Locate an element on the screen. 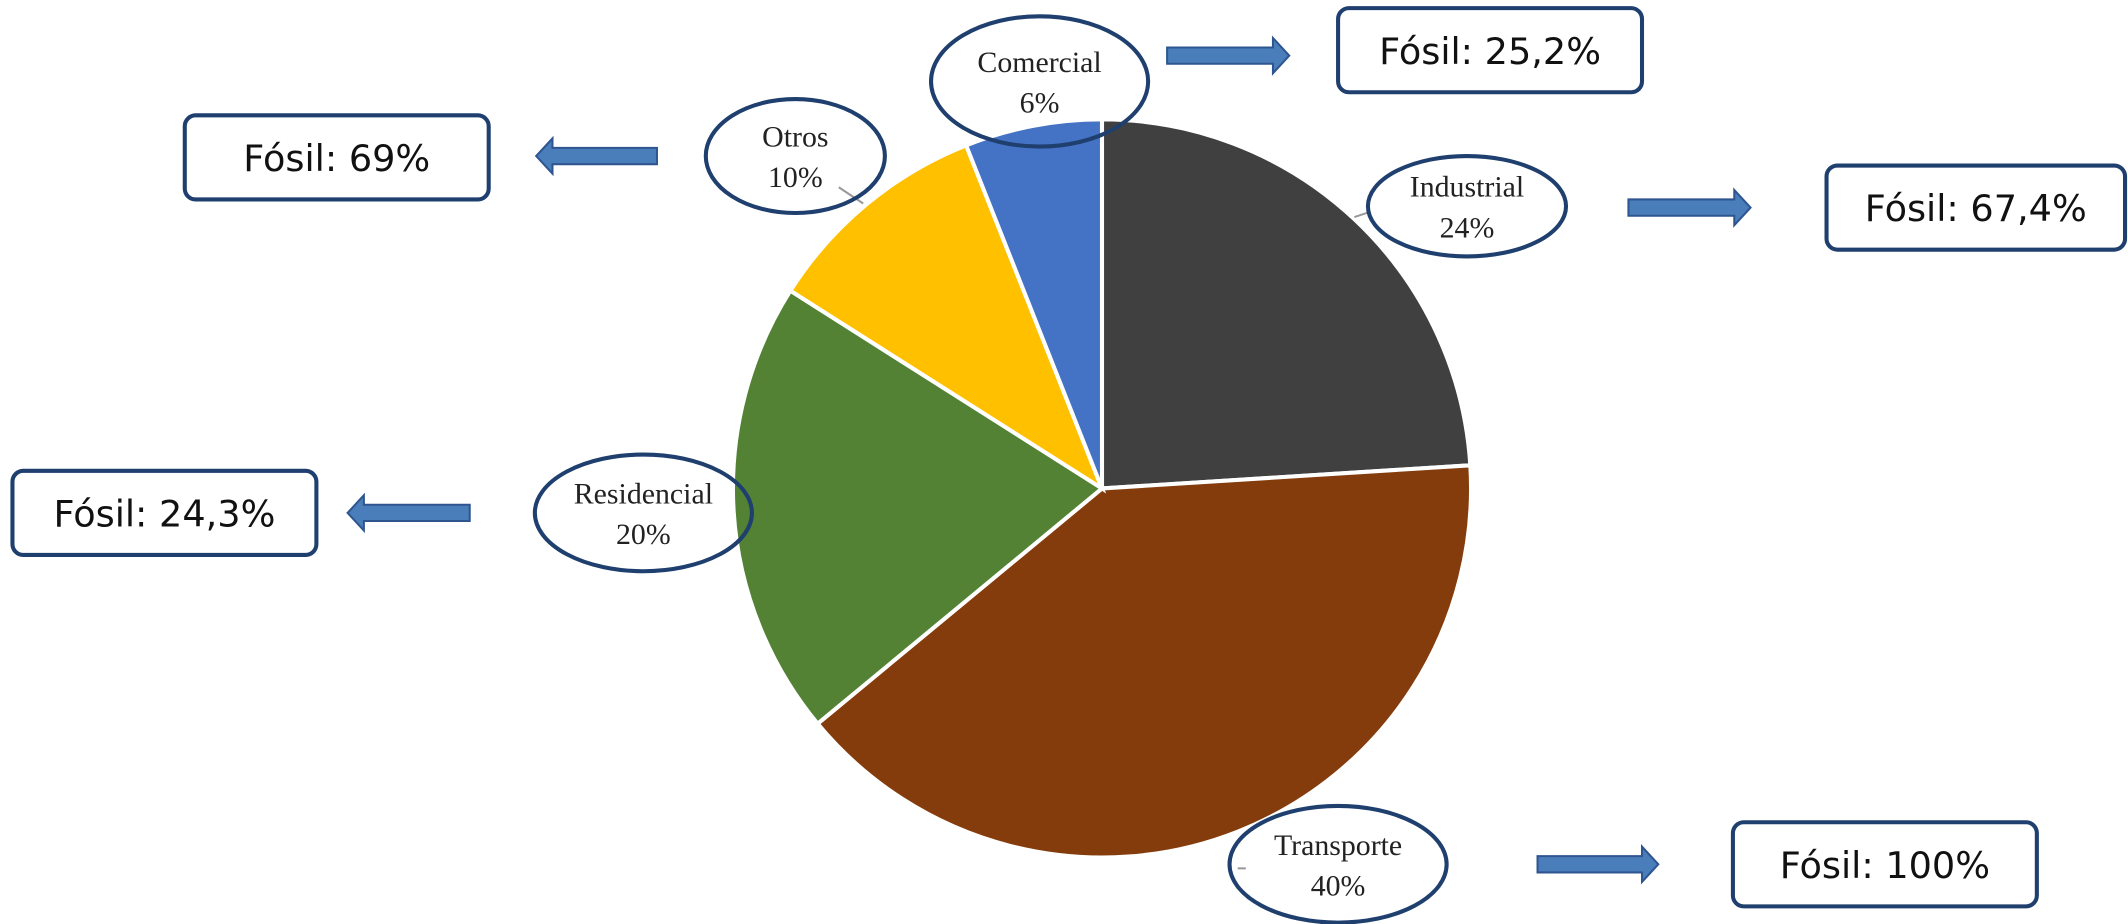 The width and height of the screenshot is (2128, 924). value-label: 40% is located at coordinates (1338, 886).